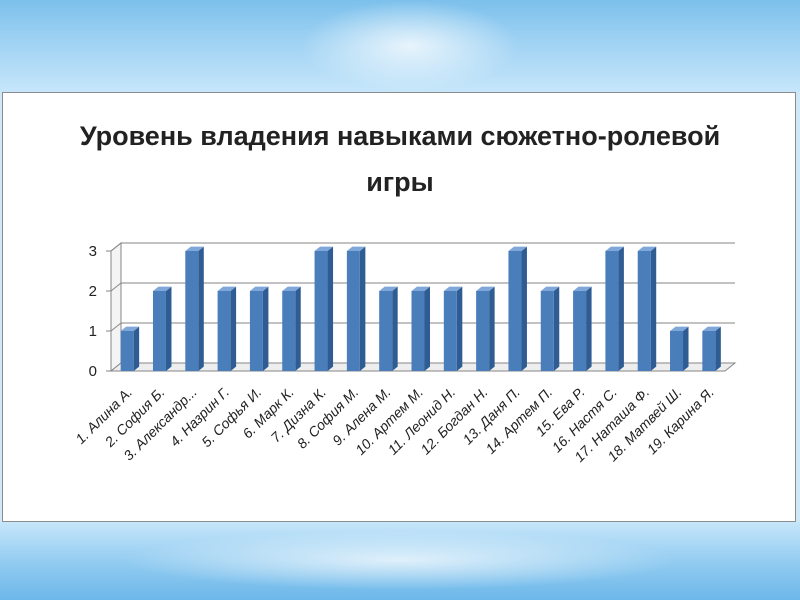  I want to click on slide-background-bottom, so click(400, 561).